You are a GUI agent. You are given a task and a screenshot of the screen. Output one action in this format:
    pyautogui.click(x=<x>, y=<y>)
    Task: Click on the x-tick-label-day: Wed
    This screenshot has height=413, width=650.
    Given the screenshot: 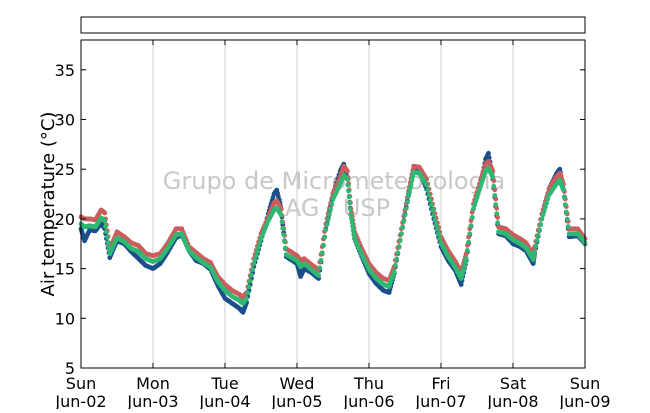 What is the action you would take?
    pyautogui.click(x=297, y=383)
    